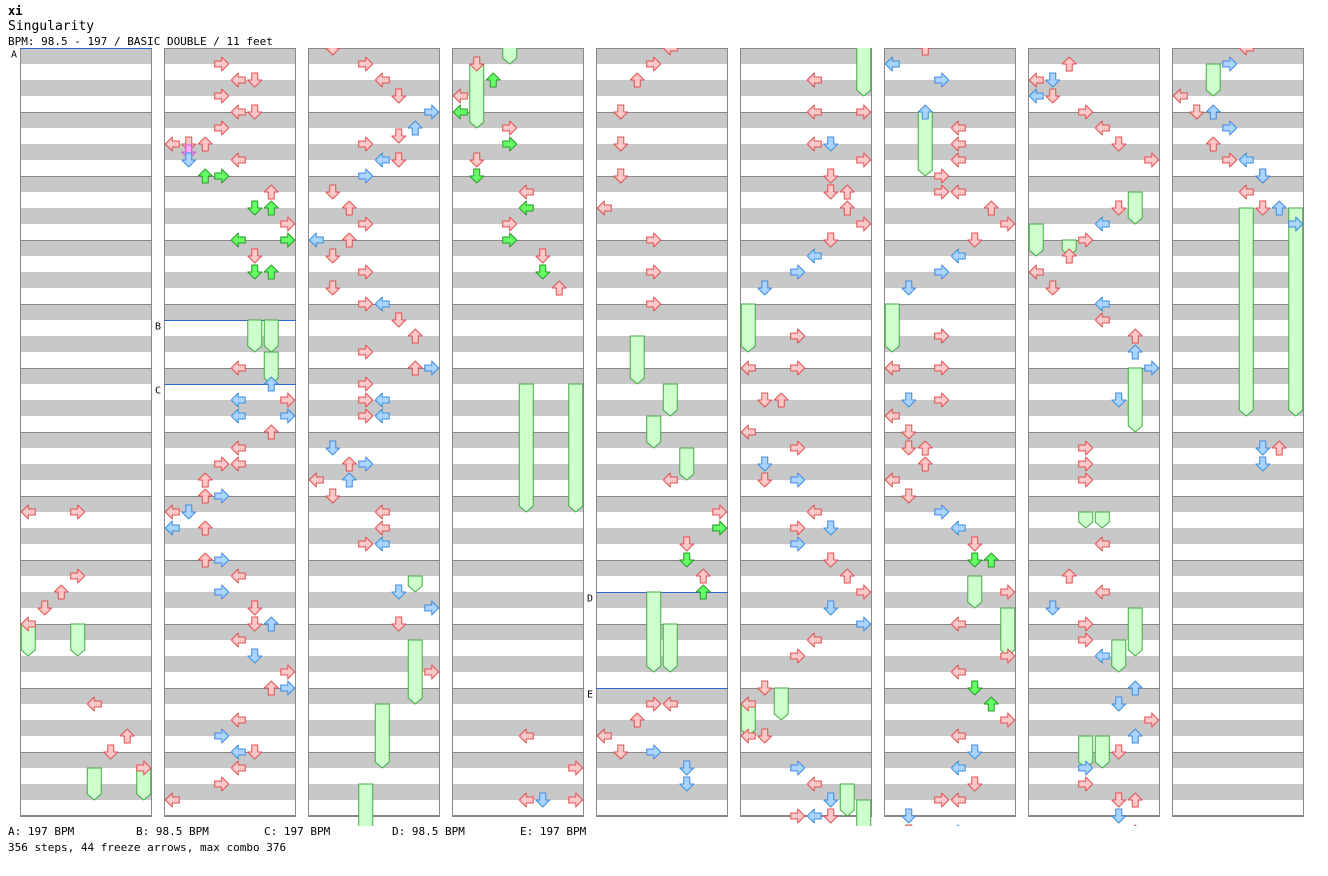 This screenshot has width=1328, height=876. Describe the element at coordinates (41, 831) in the screenshot. I see `bpm-legend-a: A: 197 BPM` at that location.